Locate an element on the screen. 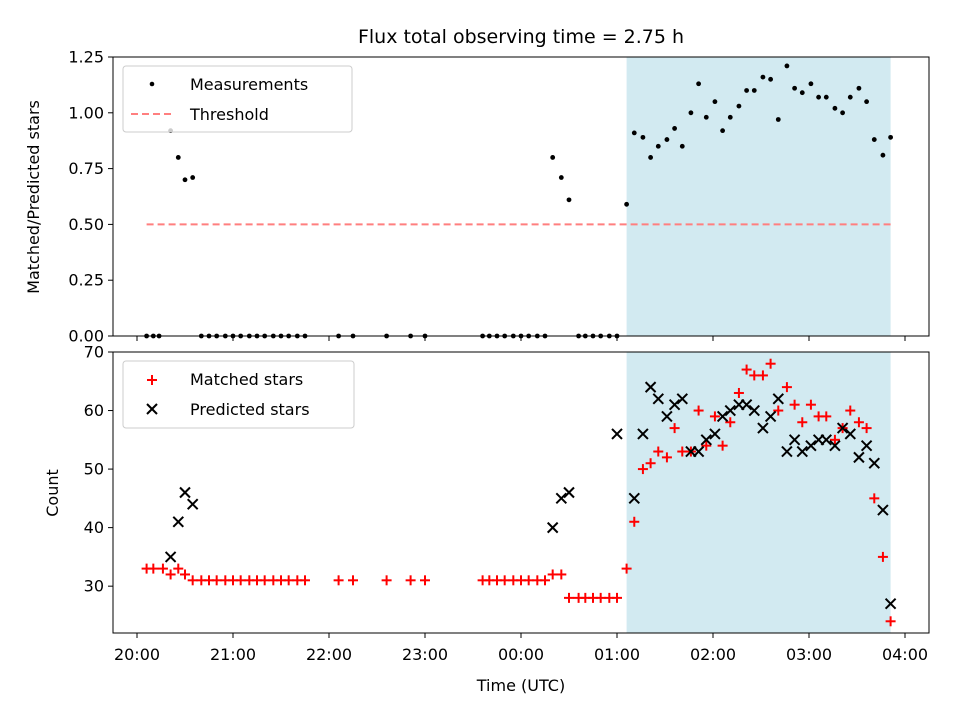  bottom-legend-box is located at coordinates (238, 394).